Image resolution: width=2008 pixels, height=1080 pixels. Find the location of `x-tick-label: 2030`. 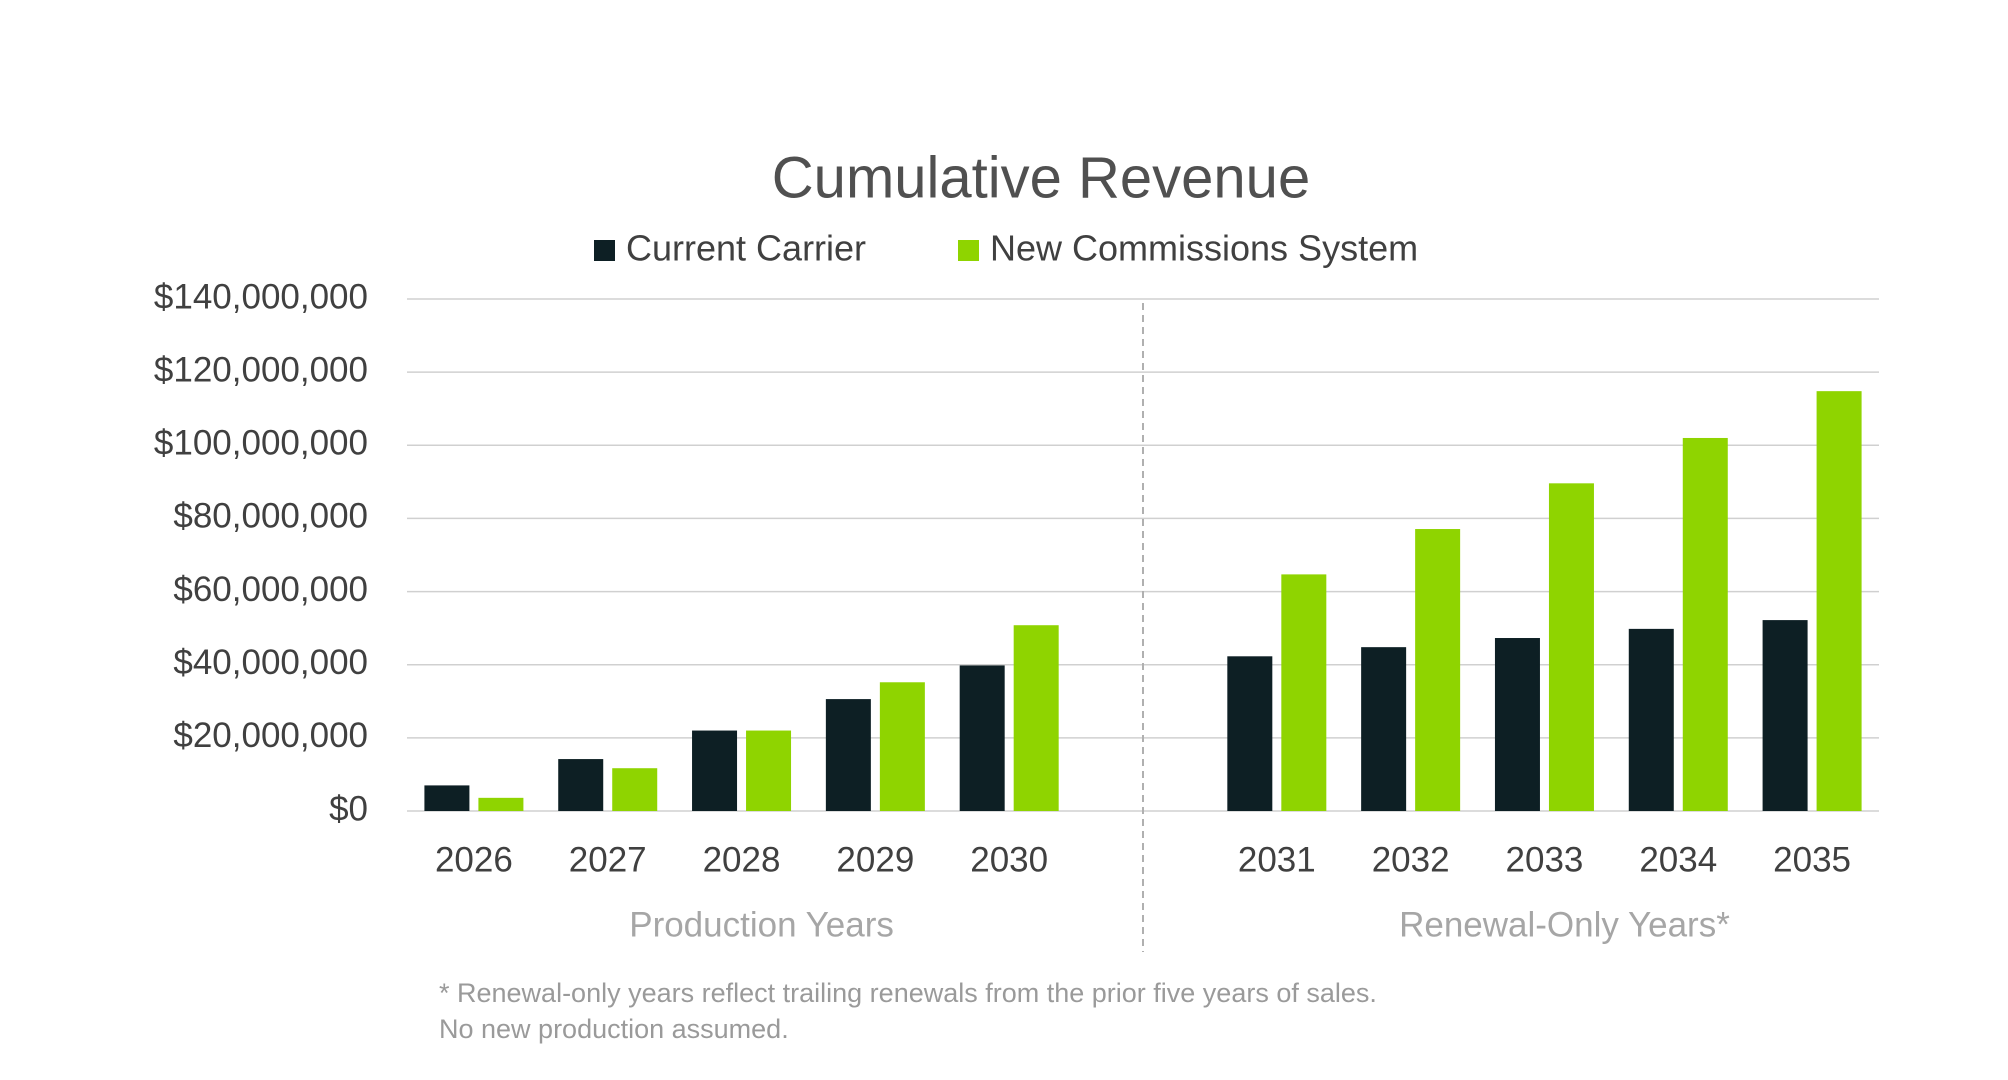

x-tick-label: 2030 is located at coordinates (1009, 859).